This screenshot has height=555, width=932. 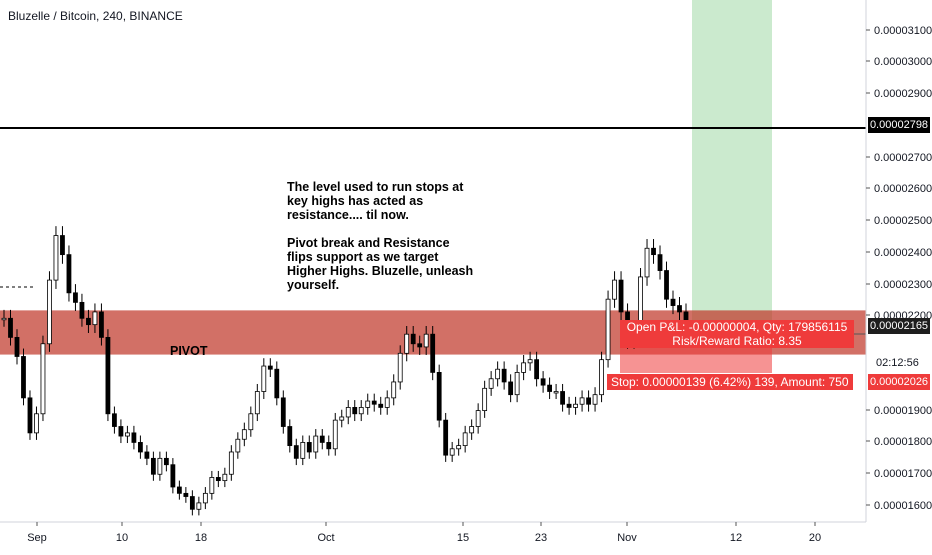 I want to click on open-pnl-text: Open P&L: -0.00000004, Qty: 179856115, so click(x=737, y=327).